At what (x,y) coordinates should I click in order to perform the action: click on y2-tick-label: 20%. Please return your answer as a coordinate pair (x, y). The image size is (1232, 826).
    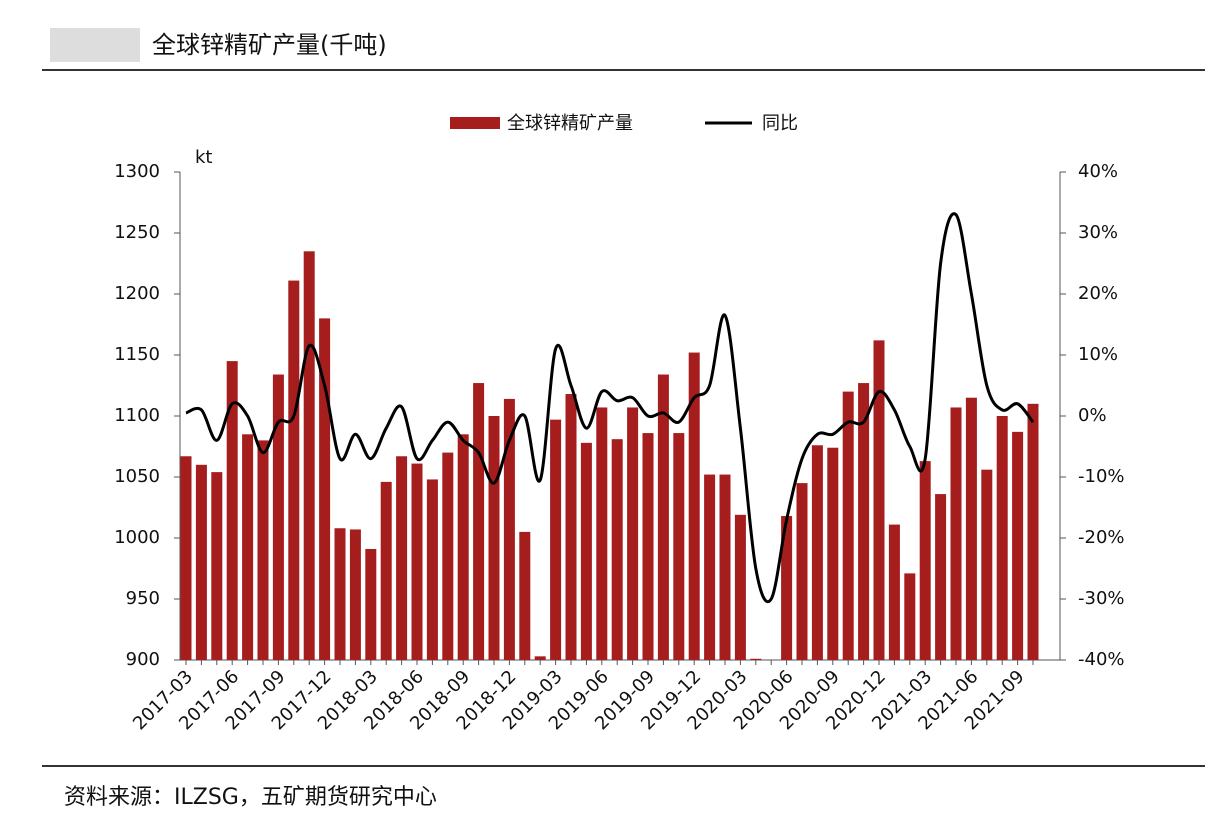
    Looking at the image, I should click on (1098, 293).